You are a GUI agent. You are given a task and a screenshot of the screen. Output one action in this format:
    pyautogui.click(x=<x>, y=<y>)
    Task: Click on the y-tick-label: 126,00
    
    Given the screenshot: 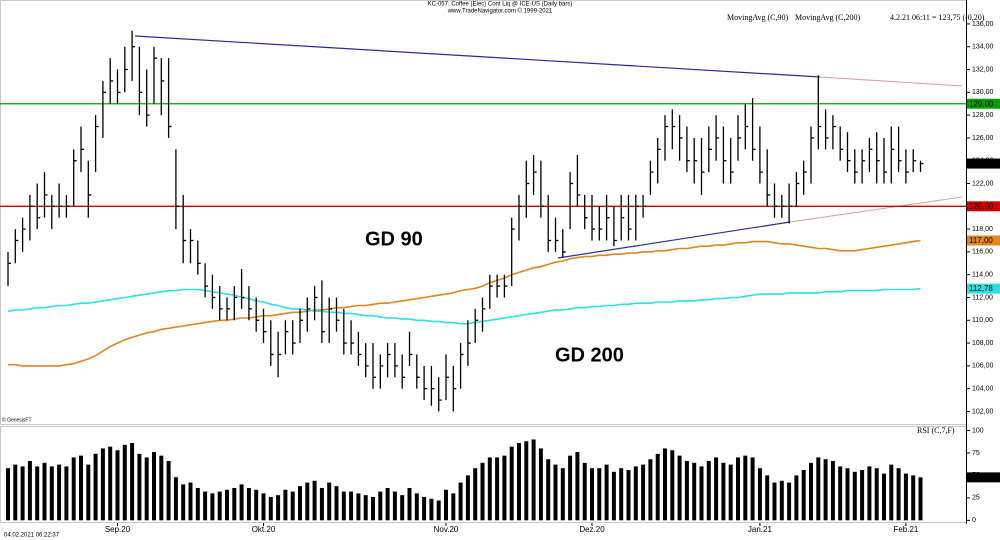 What is the action you would take?
    pyautogui.click(x=983, y=138)
    